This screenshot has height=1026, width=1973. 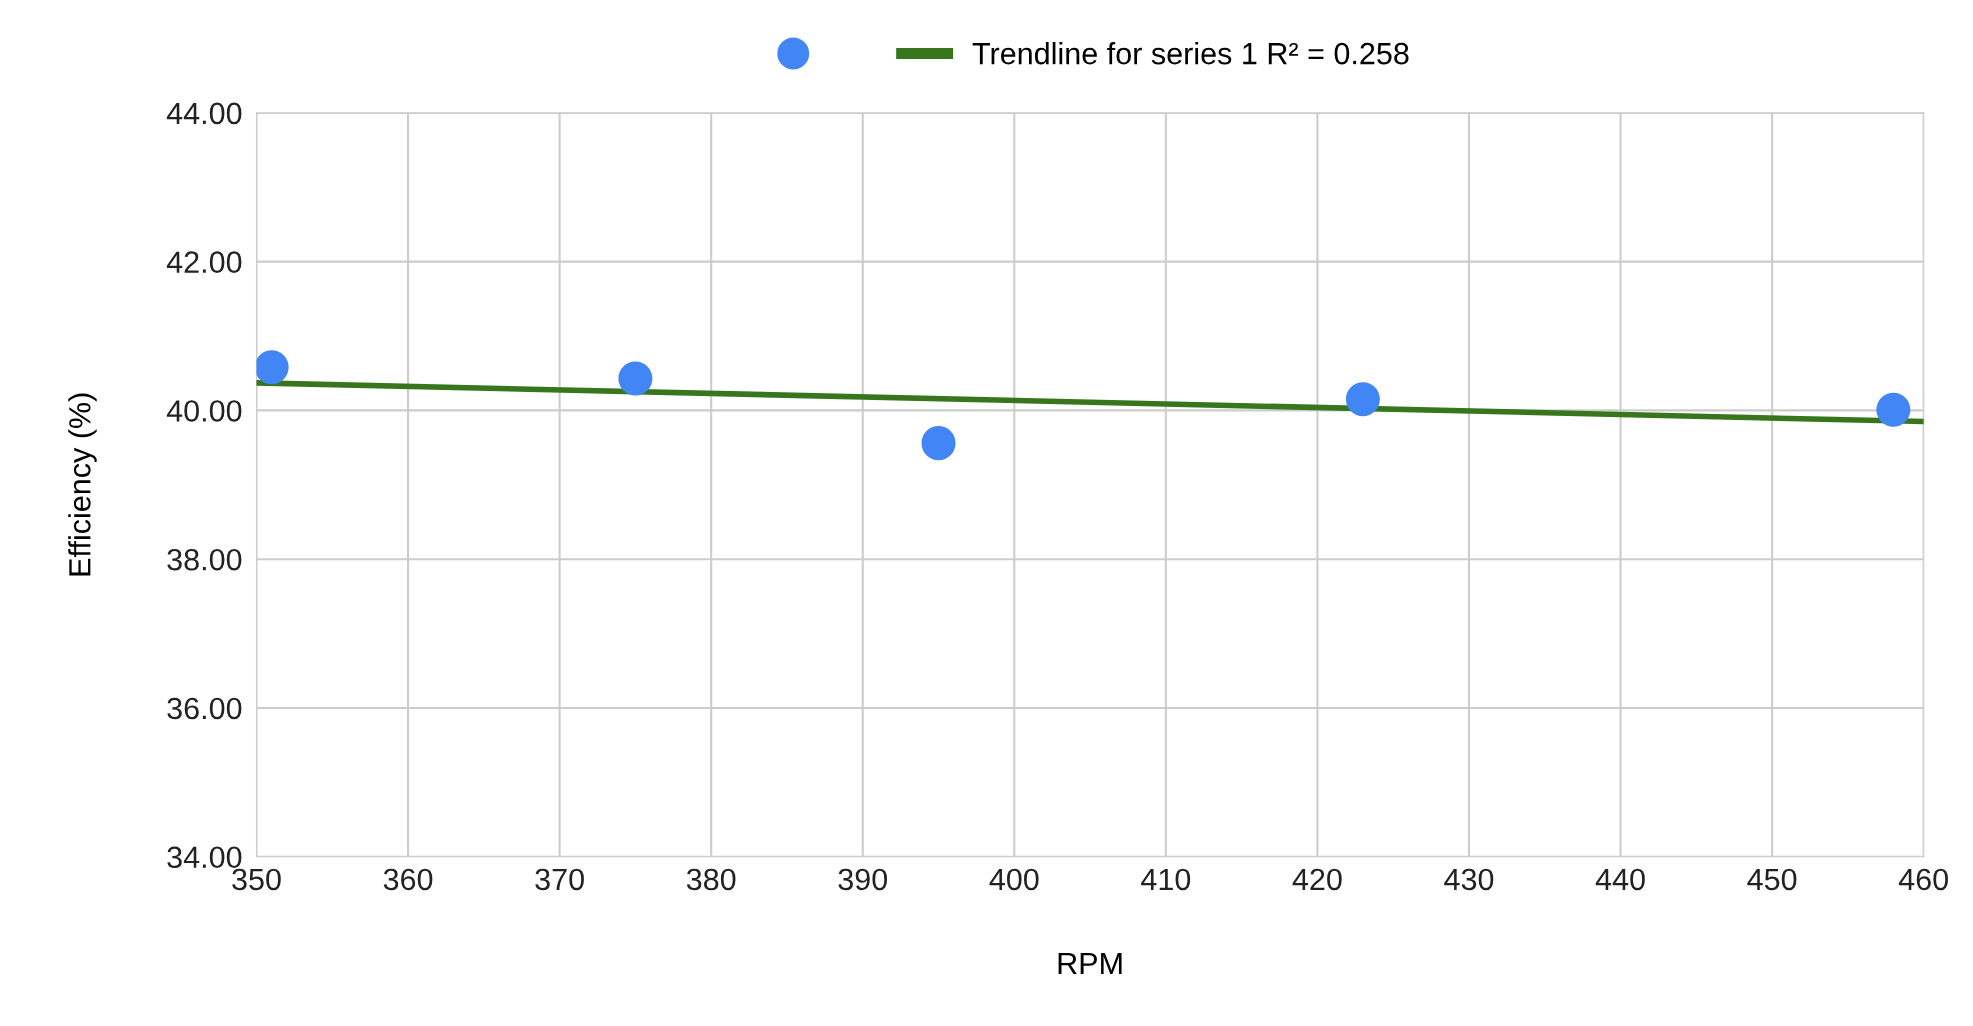 What do you see at coordinates (863, 879) in the screenshot?
I see `x-tick-label: 390` at bounding box center [863, 879].